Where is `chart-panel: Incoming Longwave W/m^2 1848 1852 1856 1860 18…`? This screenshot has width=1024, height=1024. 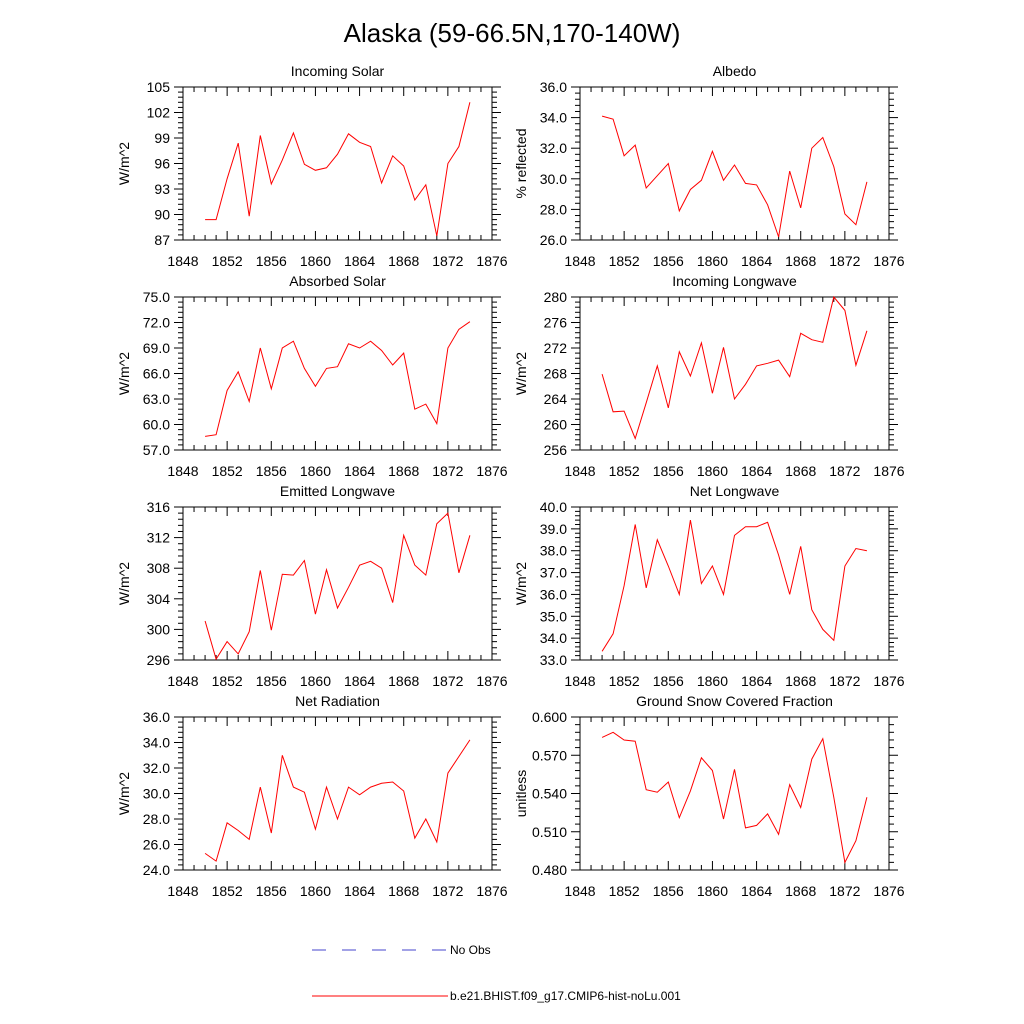 chart-panel: Incoming Longwave W/m^2 1848 1852 1856 1860 18… is located at coordinates (709, 376).